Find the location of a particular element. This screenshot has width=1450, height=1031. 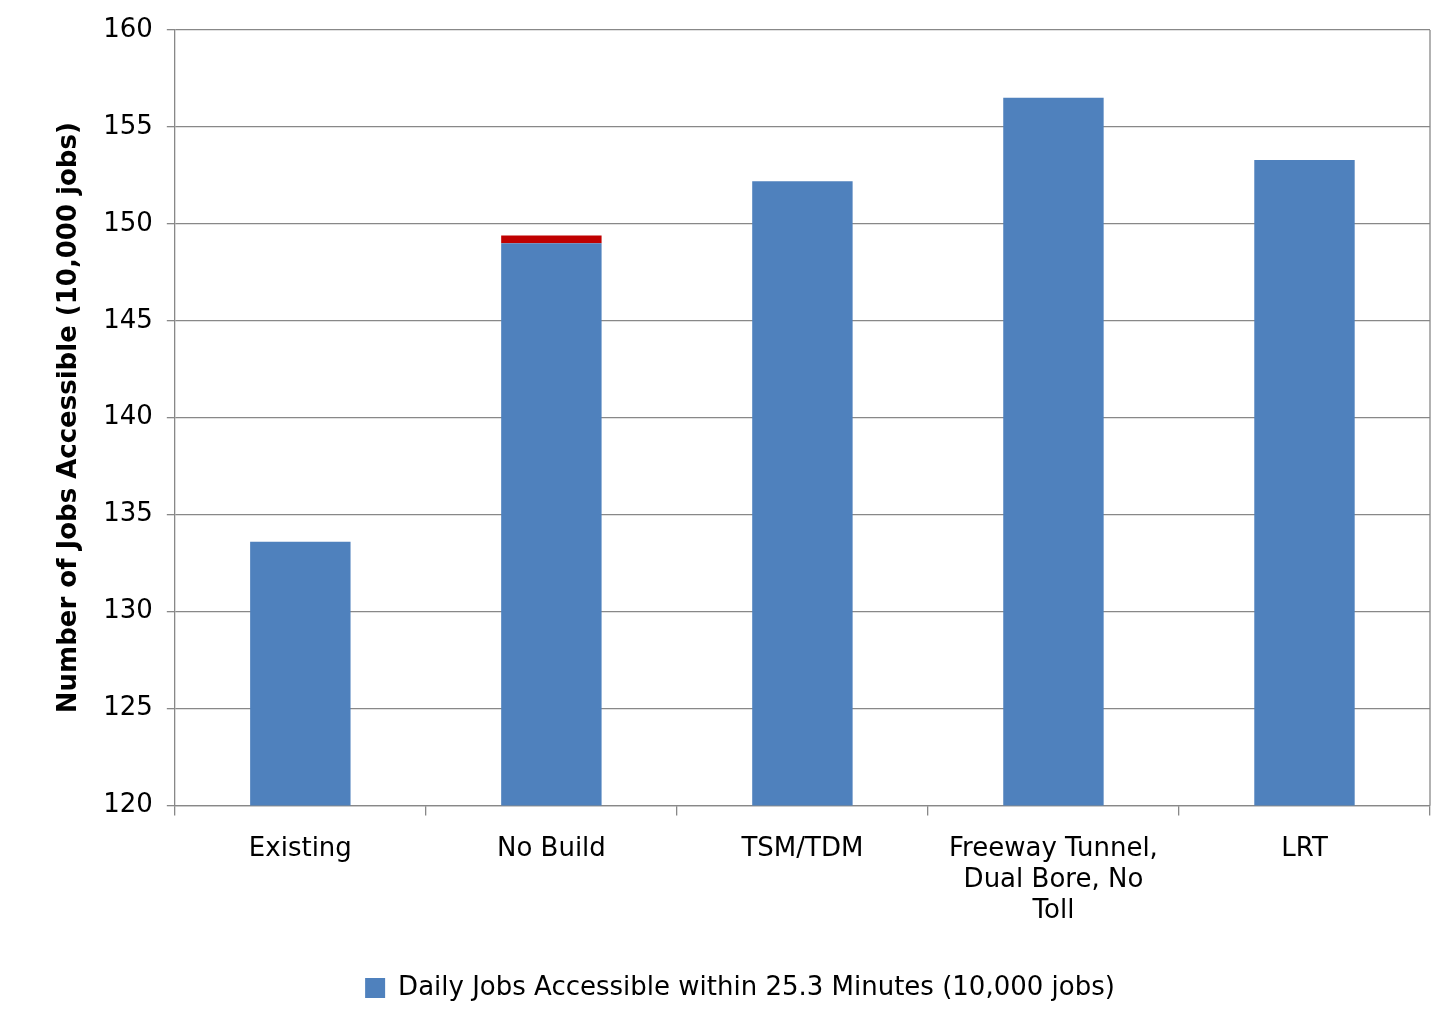

y-axis-title: Number of Jobs Accessible (10,000 jobs) is located at coordinates (67, 418).